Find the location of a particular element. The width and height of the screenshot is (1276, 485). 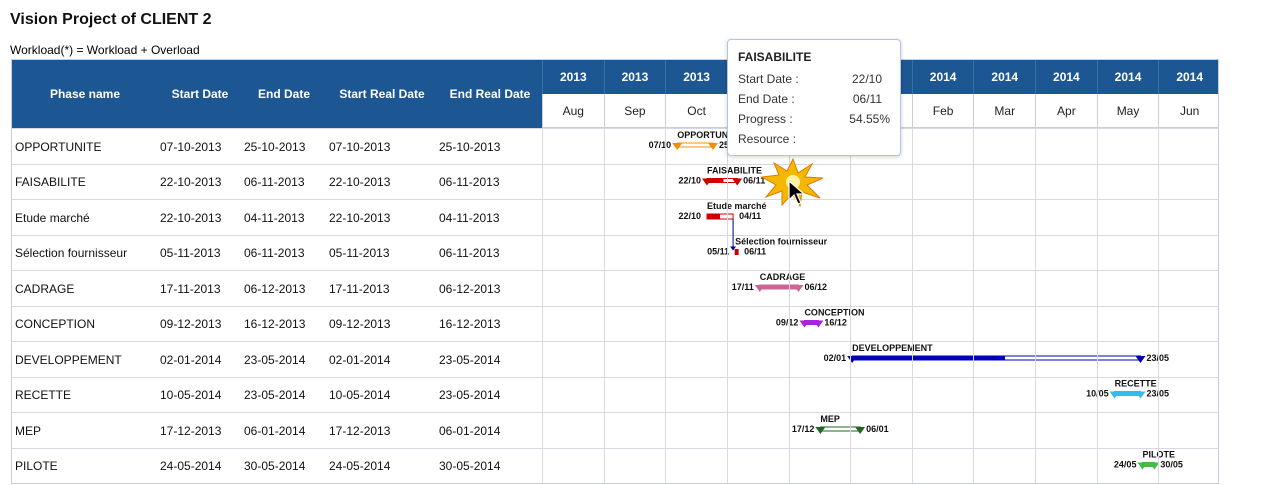

end-real-date-cell: 16-12-2013 is located at coordinates (470, 324).